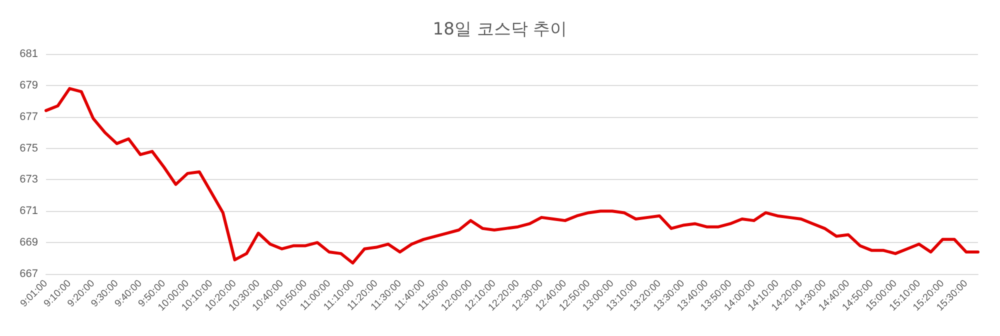 Image resolution: width=1000 pixels, height=336 pixels. Describe the element at coordinates (29, 116) in the screenshot. I see `y-tick-label: 677` at that location.